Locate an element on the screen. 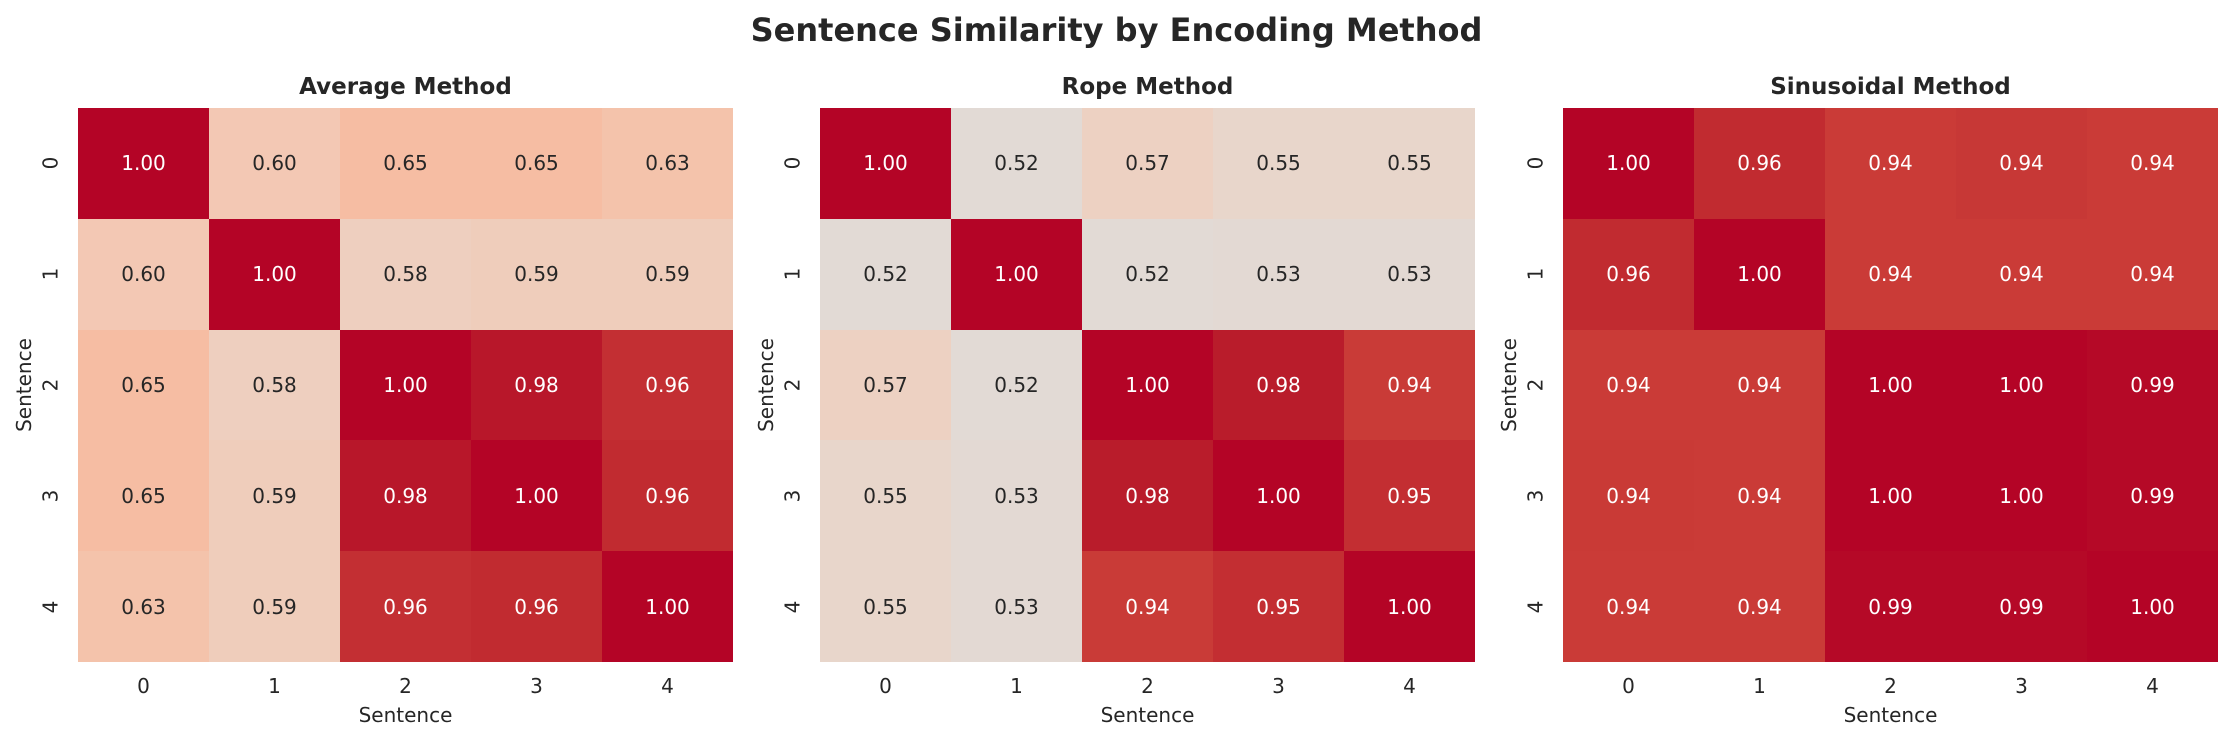 The height and width of the screenshot is (740, 2233). heatmap-cell: 0.58 is located at coordinates (274, 385).